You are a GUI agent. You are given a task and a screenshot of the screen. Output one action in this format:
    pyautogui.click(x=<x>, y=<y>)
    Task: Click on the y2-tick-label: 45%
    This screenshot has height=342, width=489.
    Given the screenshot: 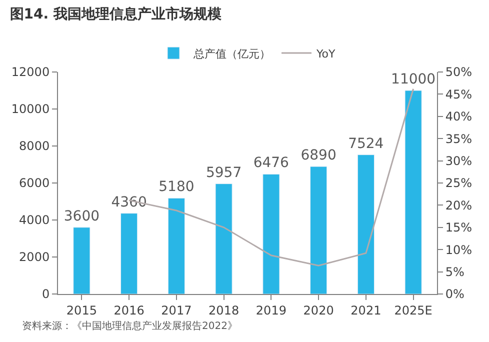 What is the action you would take?
    pyautogui.click(x=458, y=94)
    